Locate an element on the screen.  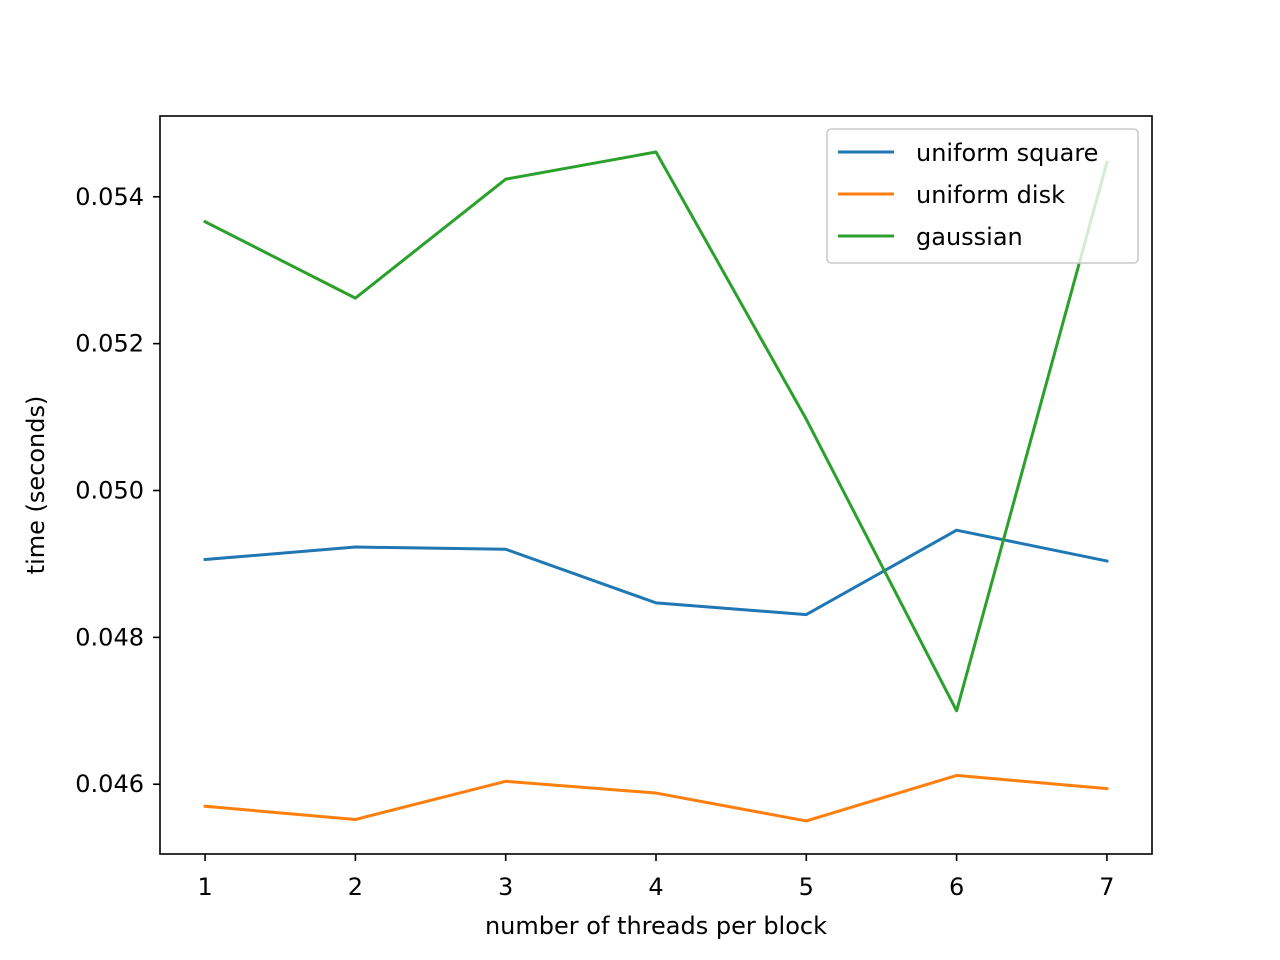
y-tick-label: 0.048 is located at coordinates (109, 637).